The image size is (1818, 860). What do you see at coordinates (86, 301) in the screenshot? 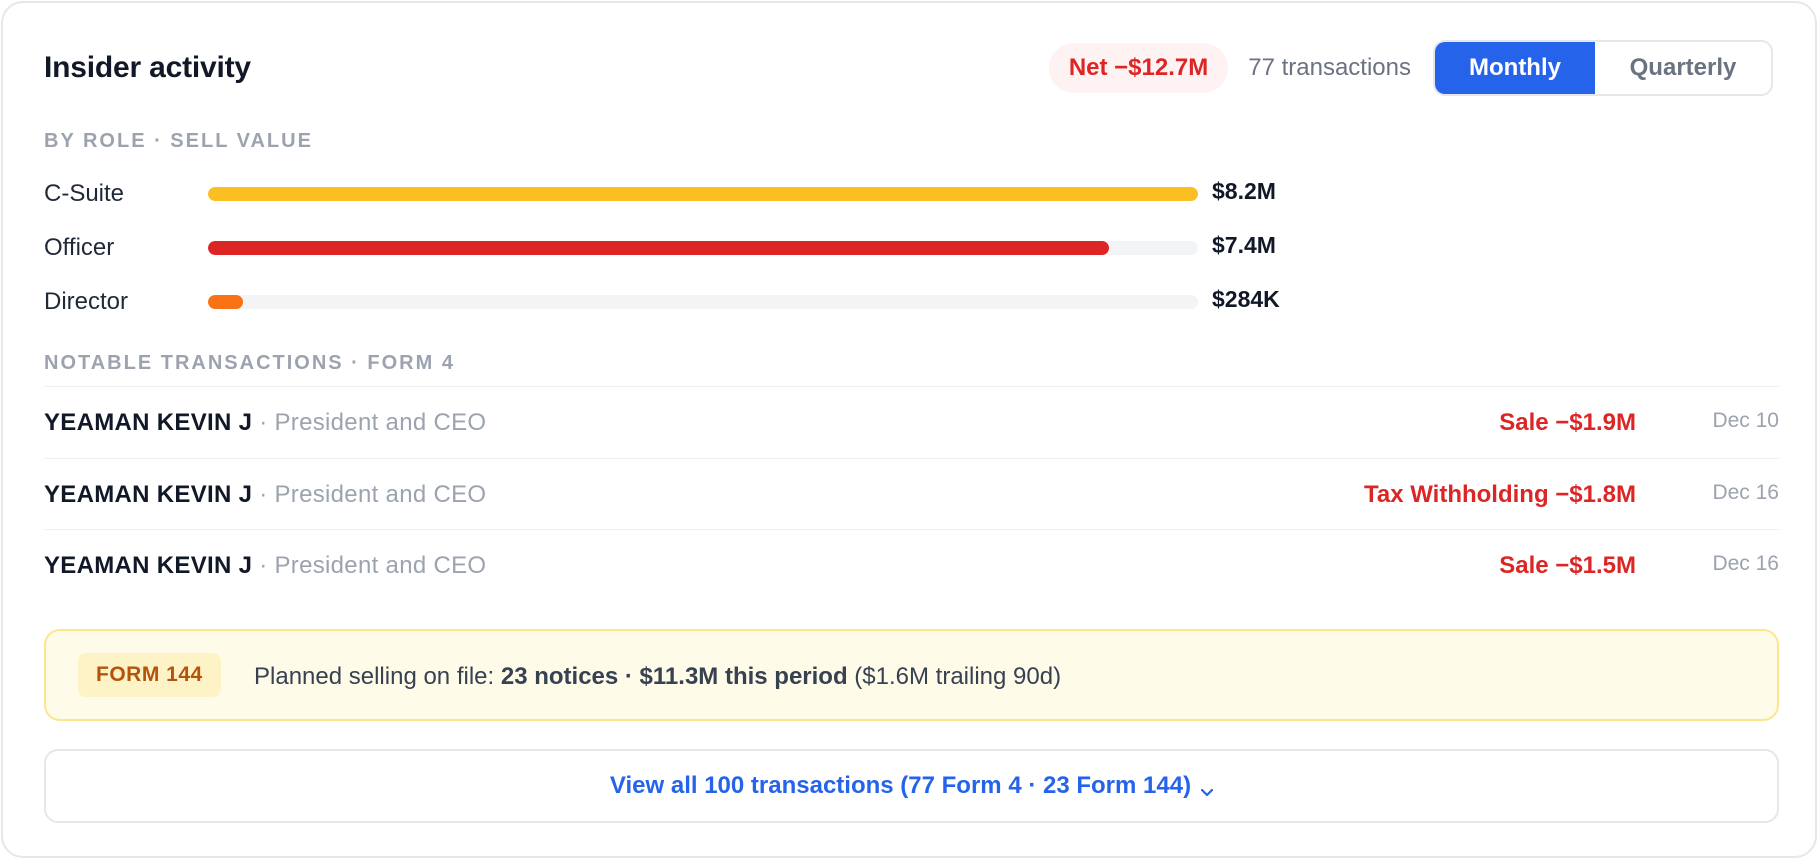
I see `role-name: Director` at bounding box center [86, 301].